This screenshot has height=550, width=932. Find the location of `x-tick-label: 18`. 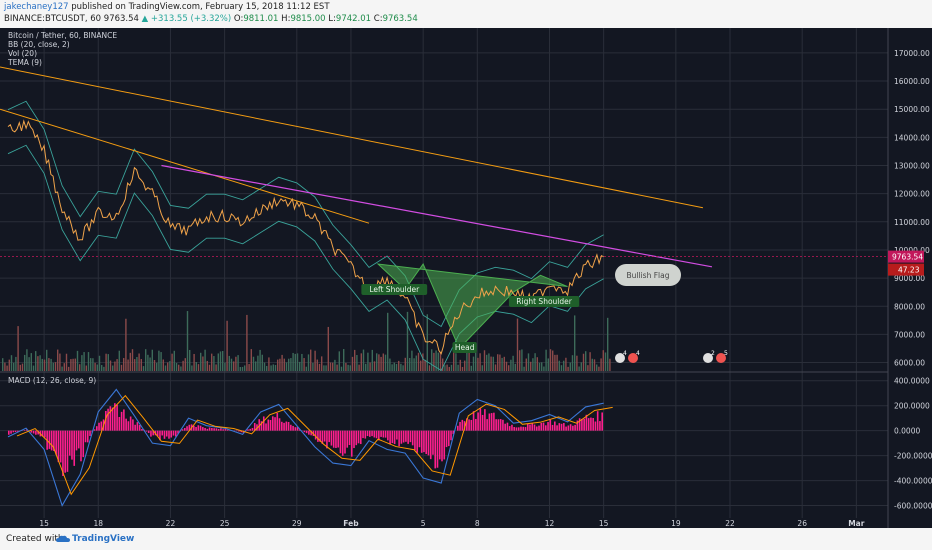

x-tick-label: 18 is located at coordinates (98, 523).